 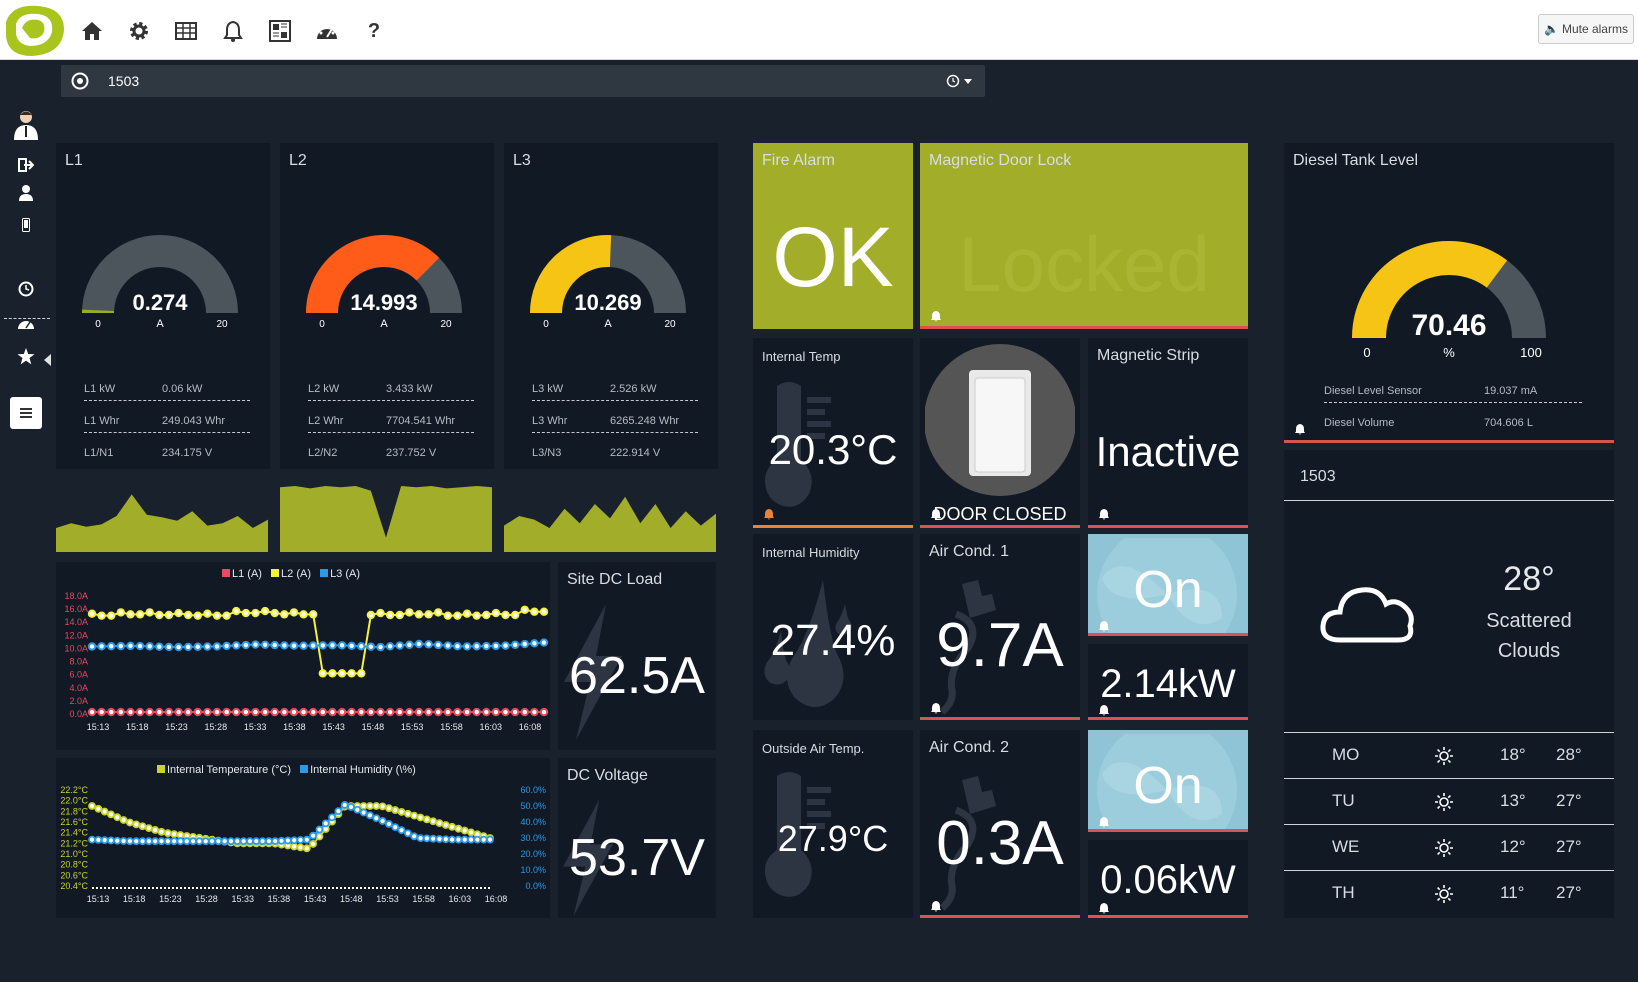 I want to click on y-tick-label: 14.0A, so click(x=76, y=622).